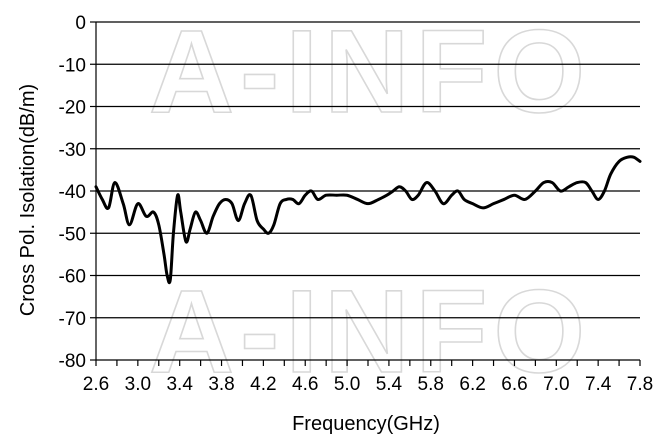  Describe the element at coordinates (179, 384) in the screenshot. I see `x-tick-label: 3.4` at that location.